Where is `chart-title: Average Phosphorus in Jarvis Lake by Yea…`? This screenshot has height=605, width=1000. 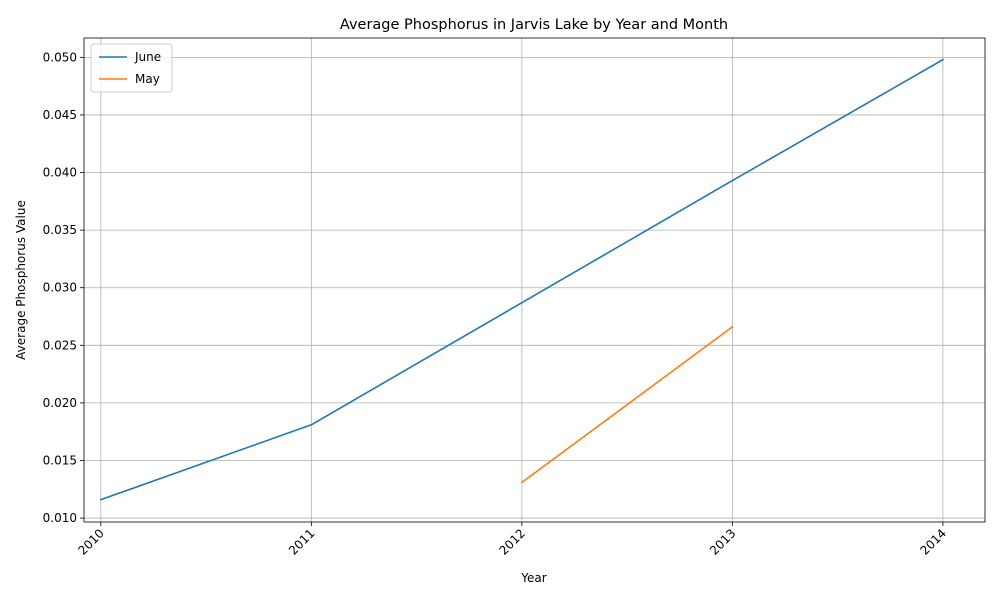
chart-title: Average Phosphorus in Jarvis Lake by Yea… is located at coordinates (534, 25).